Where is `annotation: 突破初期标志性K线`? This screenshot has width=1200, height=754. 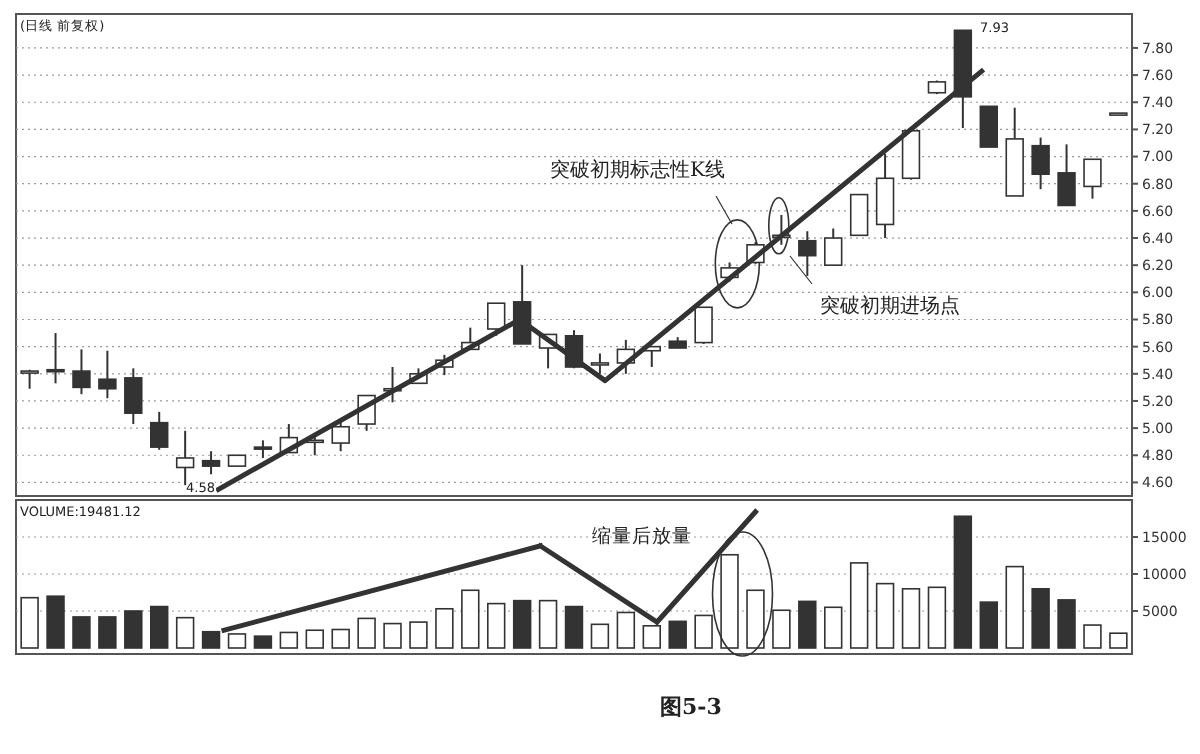
annotation: 突破初期标志性K线 is located at coordinates (637, 170).